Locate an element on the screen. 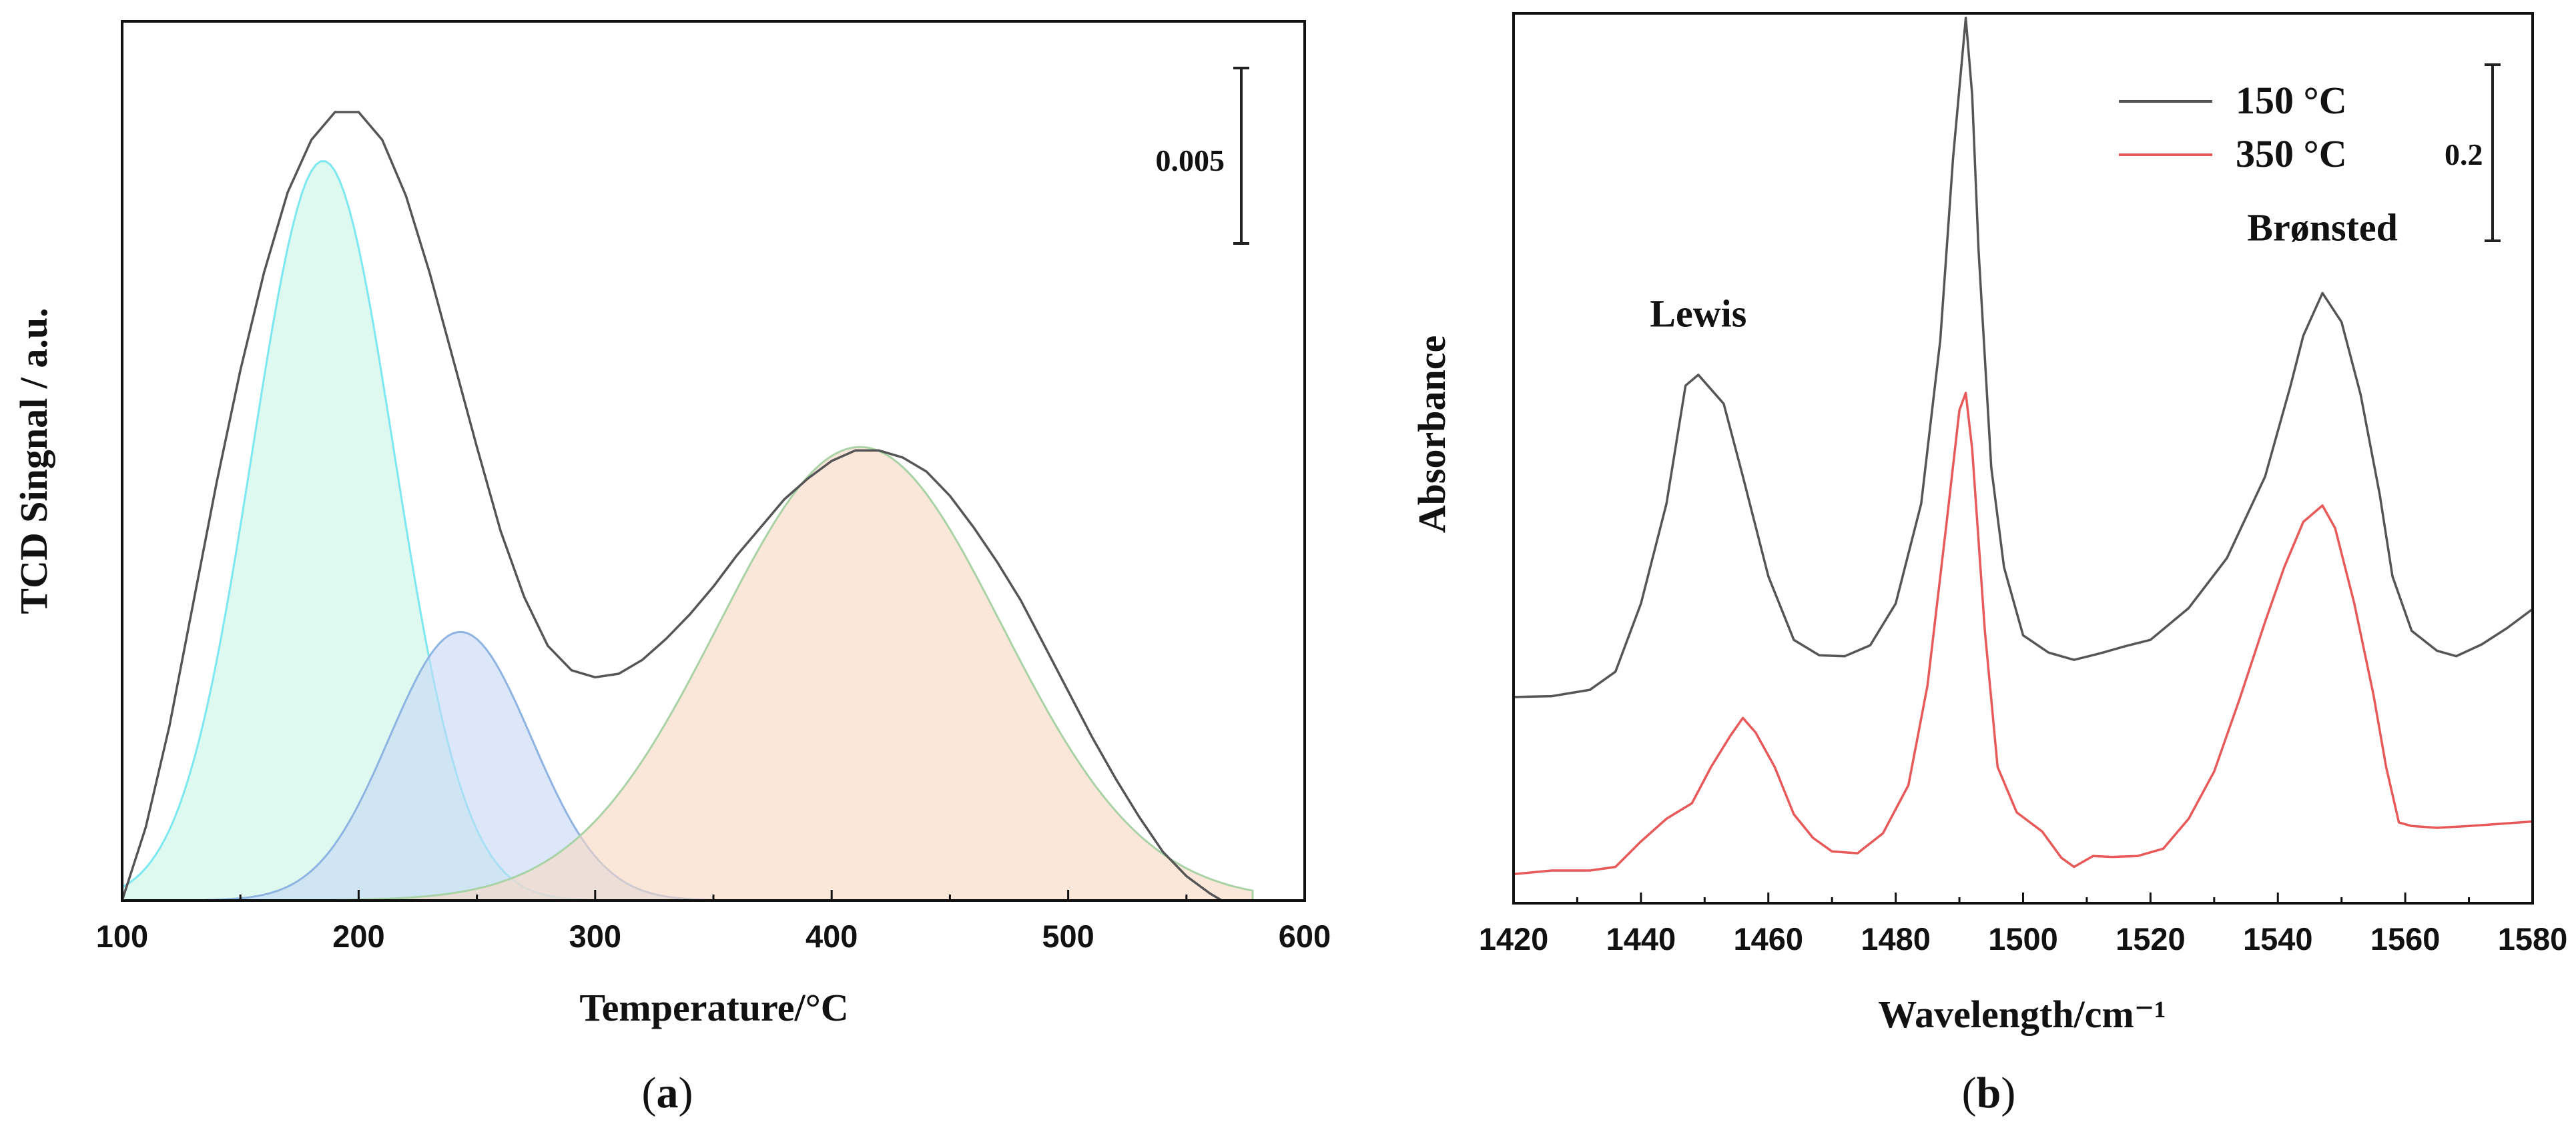  x-b-tick-label: 1540 is located at coordinates (2278, 939).